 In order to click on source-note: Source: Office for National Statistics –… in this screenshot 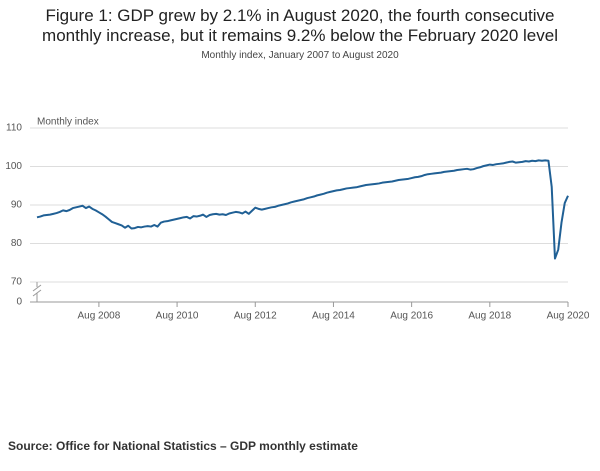, I will do `click(183, 446)`.